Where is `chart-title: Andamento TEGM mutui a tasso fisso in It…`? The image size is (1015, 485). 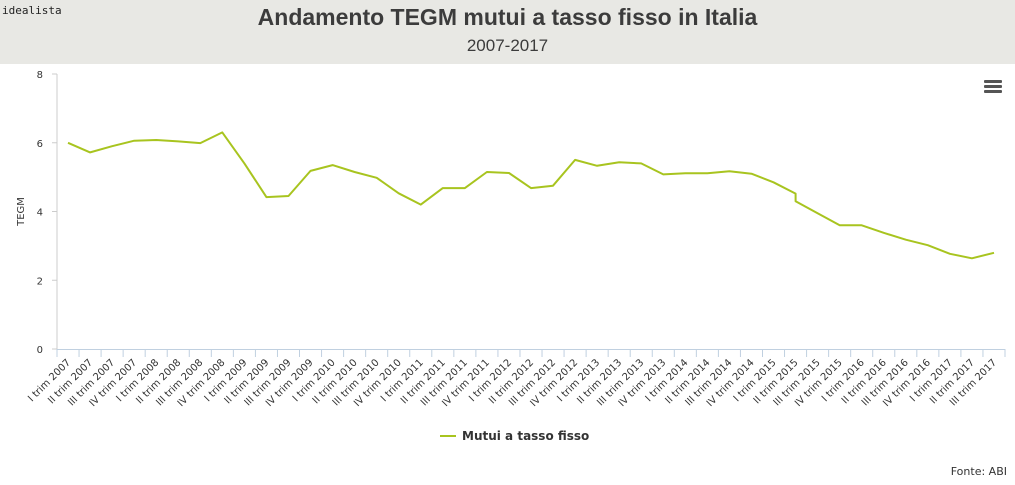 chart-title: Andamento TEGM mutui a tasso fisso in It… is located at coordinates (507, 17).